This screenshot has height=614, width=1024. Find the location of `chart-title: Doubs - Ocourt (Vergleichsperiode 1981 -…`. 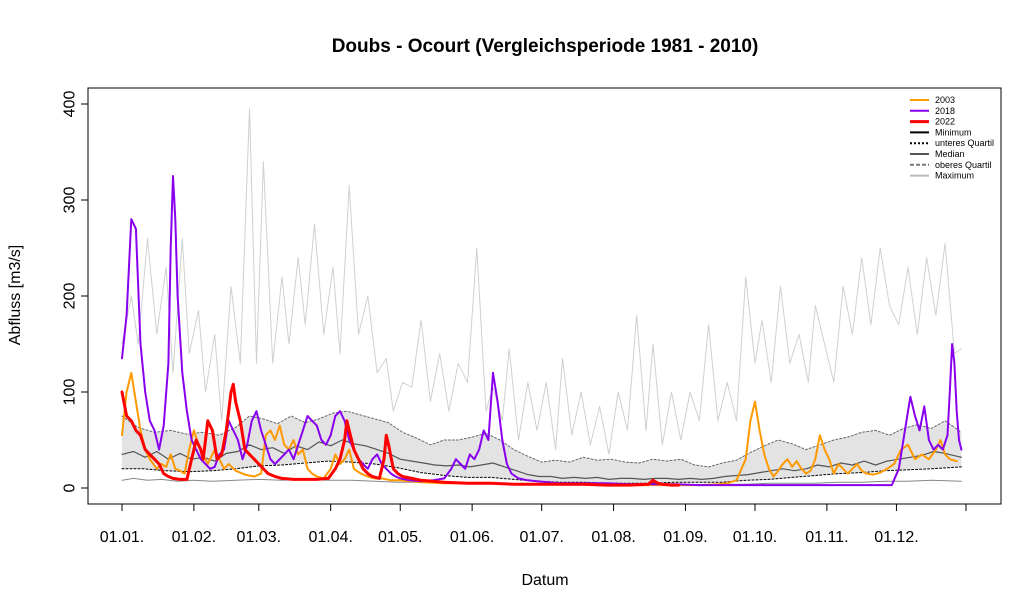

chart-title: Doubs - Ocourt (Vergleichsperiode 1981 -… is located at coordinates (545, 46).